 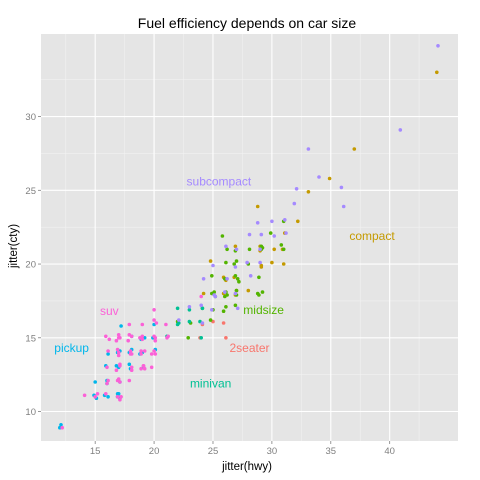 What do you see at coordinates (247, 23) in the screenshot?
I see `chart-title: Fuel efficiency depends on car size` at bounding box center [247, 23].